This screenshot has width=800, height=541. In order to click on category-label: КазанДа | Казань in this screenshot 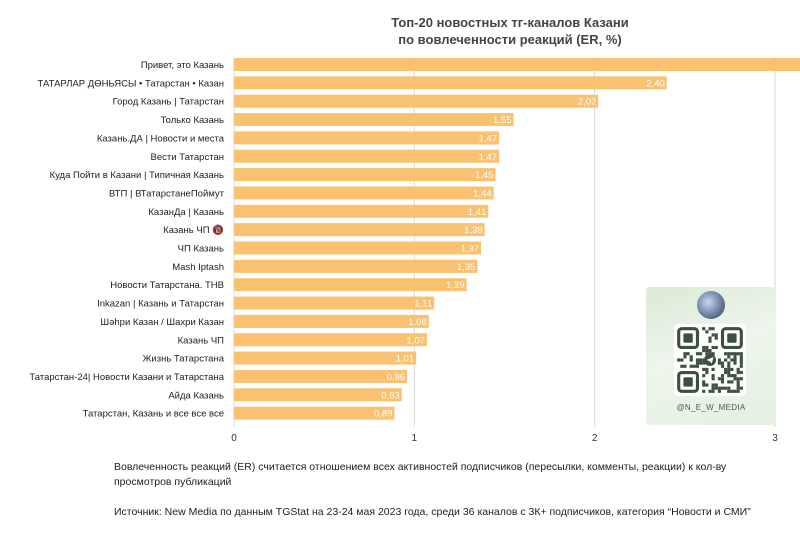, I will do `click(186, 212)`.